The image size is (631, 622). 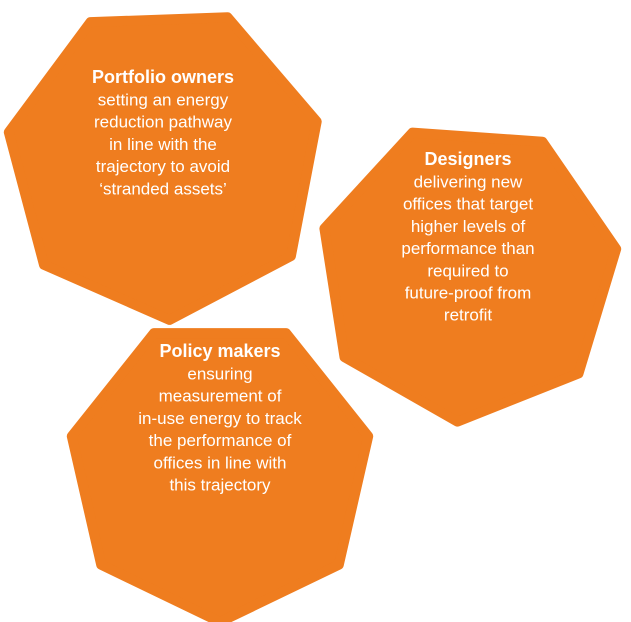 I want to click on node-text: measurement of, so click(x=220, y=396).